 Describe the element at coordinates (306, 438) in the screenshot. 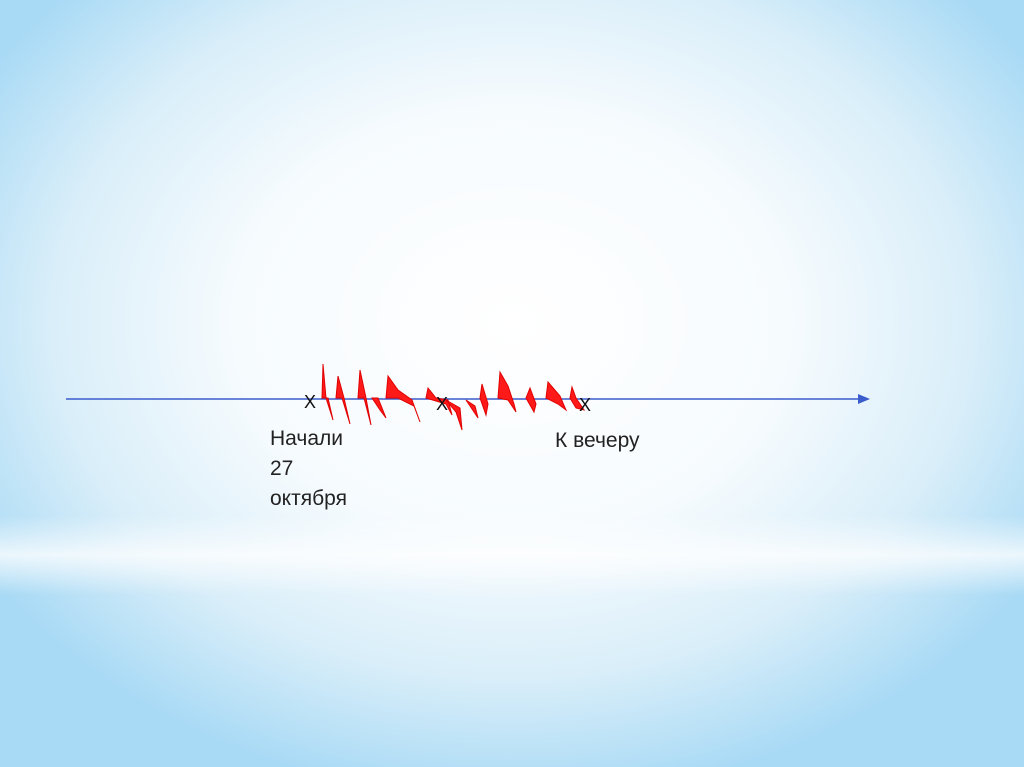

I see `start-label-line-1: Начали` at that location.